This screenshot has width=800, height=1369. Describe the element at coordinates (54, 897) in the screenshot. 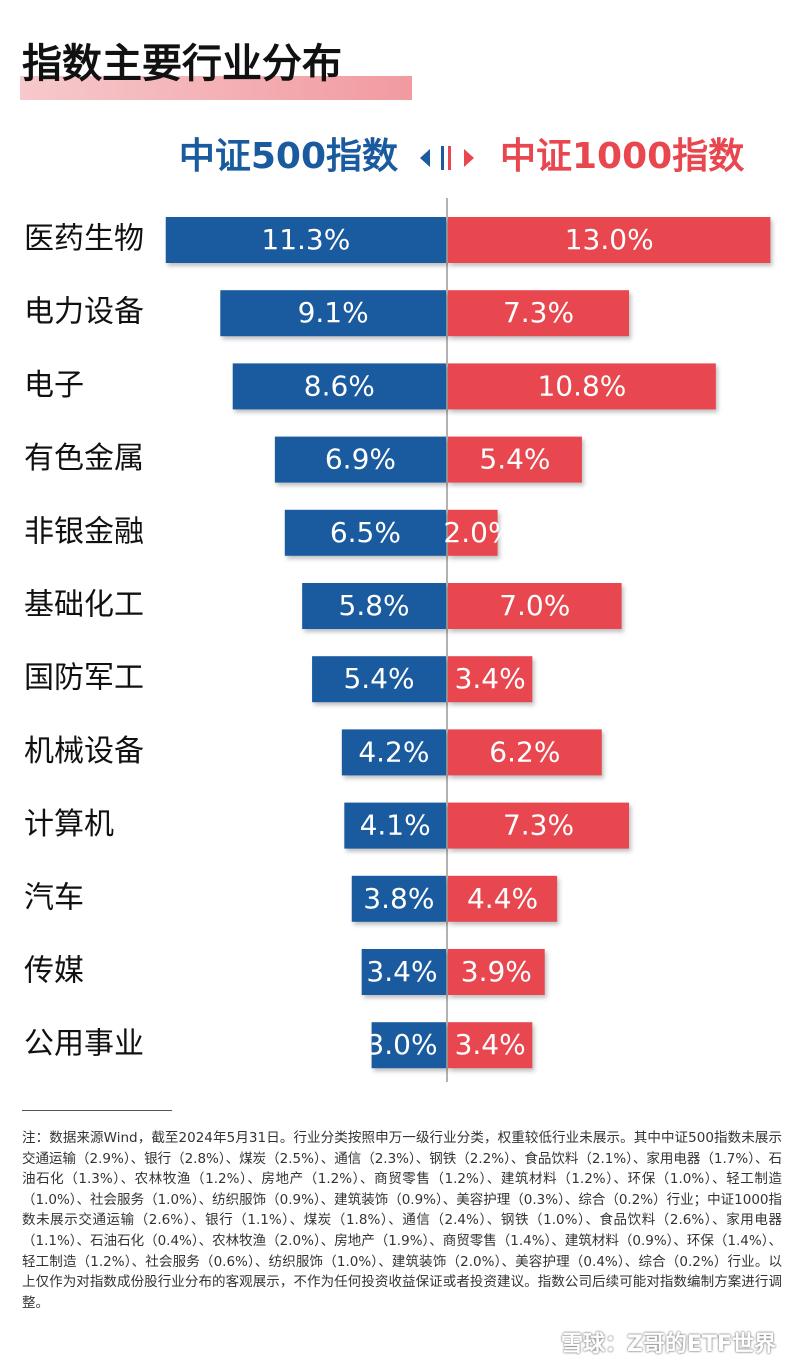

I see `category-label: 汽车` at that location.